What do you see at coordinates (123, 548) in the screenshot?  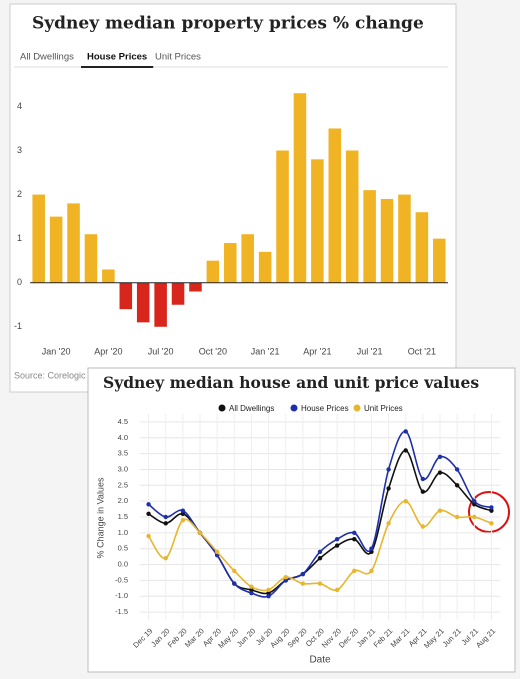 I see `y-tick-label: 0.5` at bounding box center [123, 548].